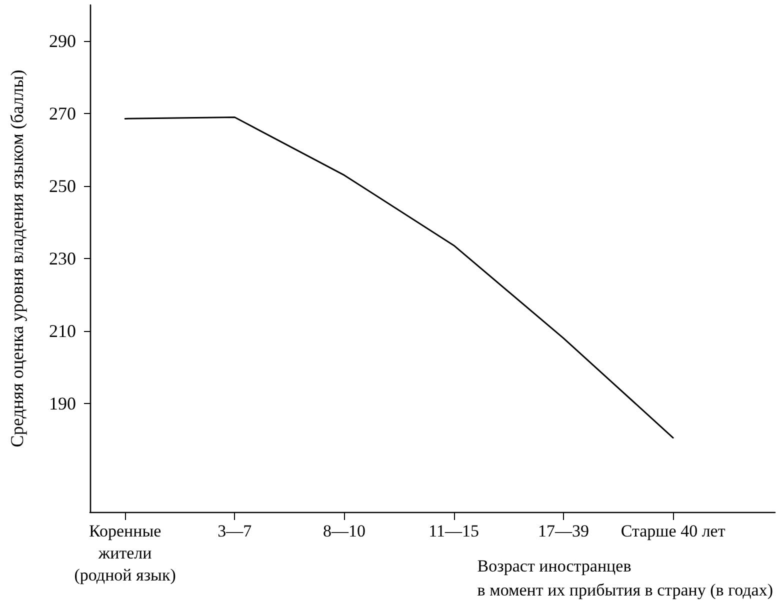  I want to click on x-tick-label: Коренные жители (родной язык), so click(125, 553).